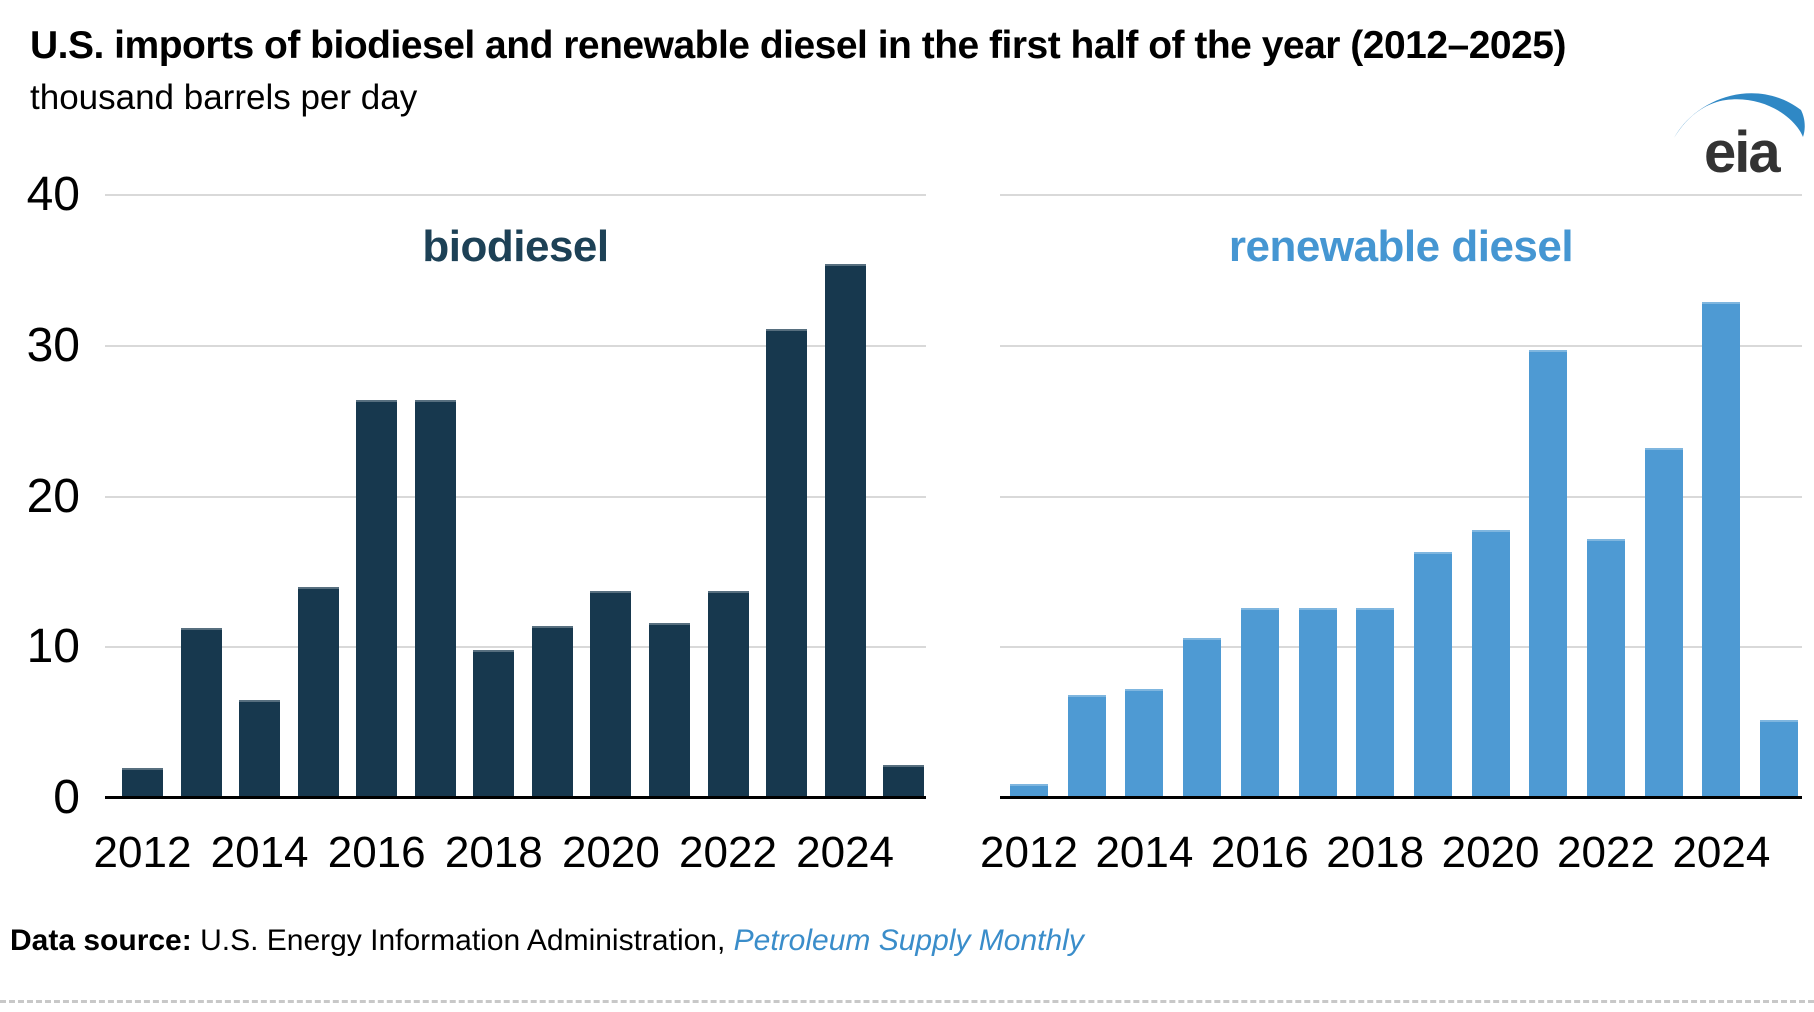 Image resolution: width=1814 pixels, height=1012 pixels. What do you see at coordinates (1317, 703) in the screenshot?
I see `bar-renewable-diesel-2017` at bounding box center [1317, 703].